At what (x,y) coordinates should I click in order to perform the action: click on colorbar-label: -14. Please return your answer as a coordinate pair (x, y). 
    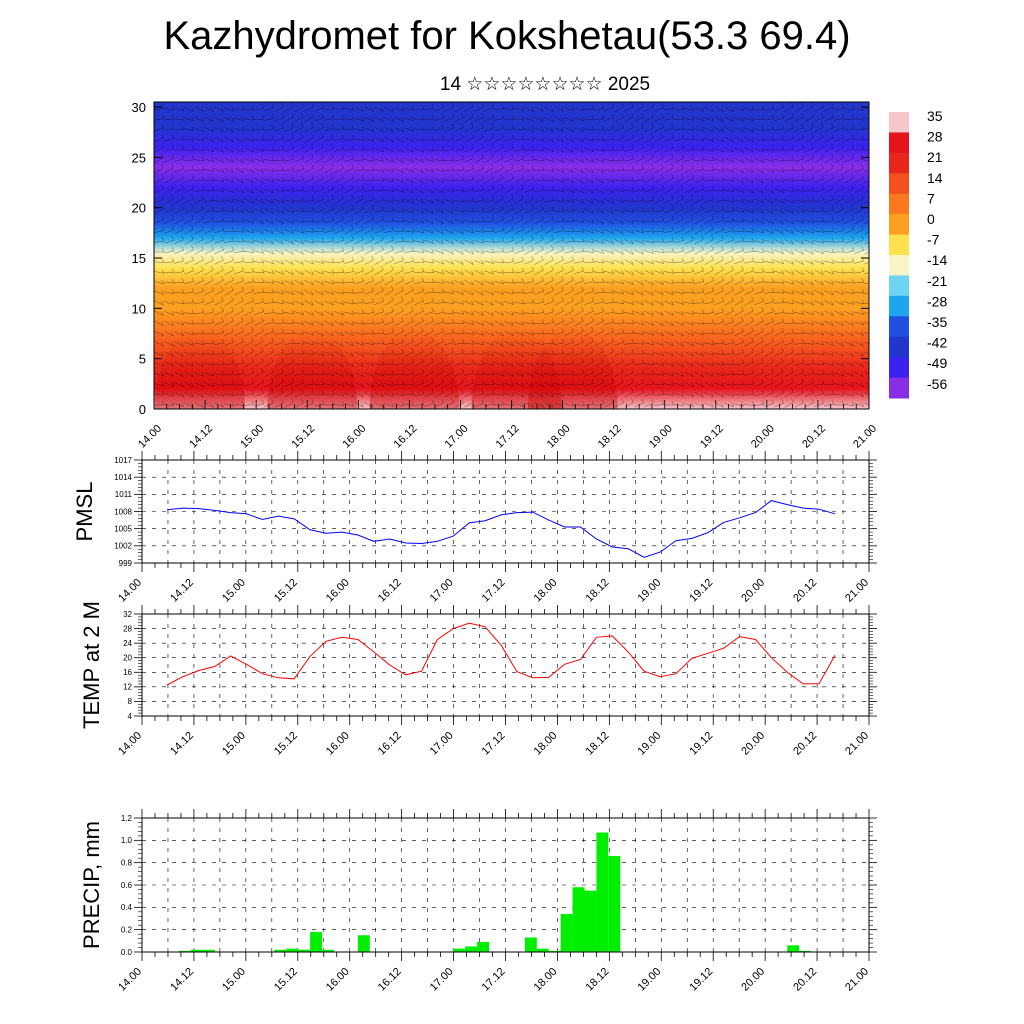
    Looking at the image, I should click on (937, 260).